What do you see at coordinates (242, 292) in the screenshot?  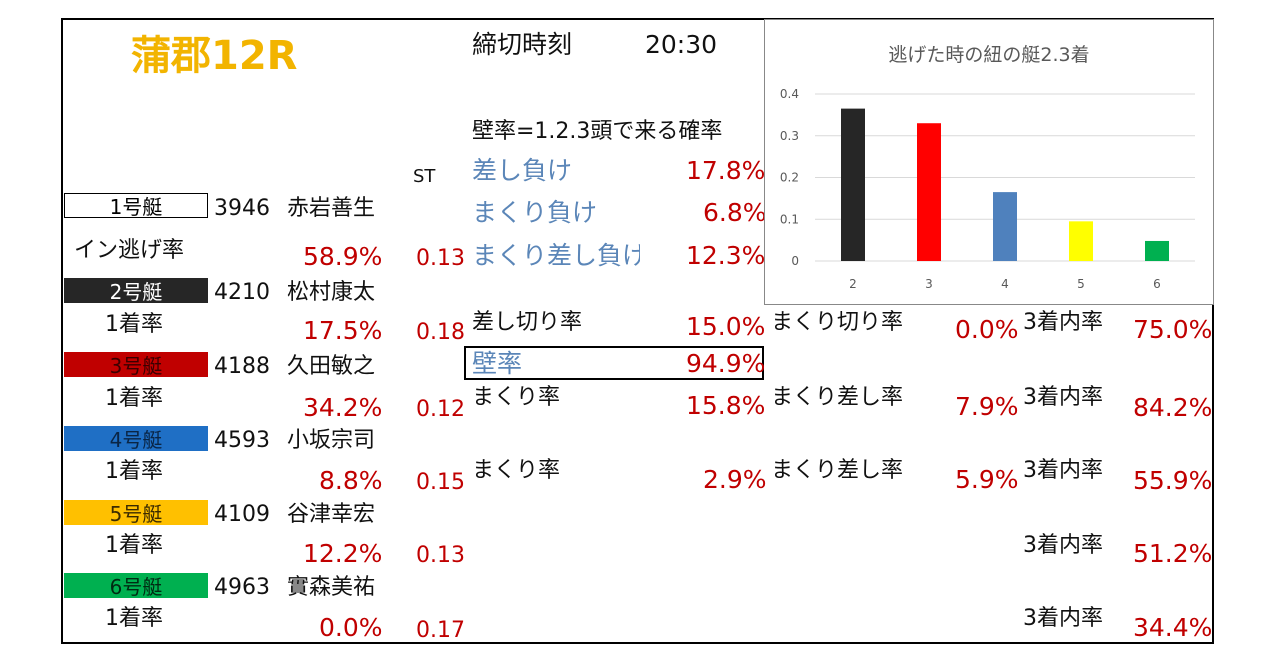 I see `boat-2-id: 4210` at bounding box center [242, 292].